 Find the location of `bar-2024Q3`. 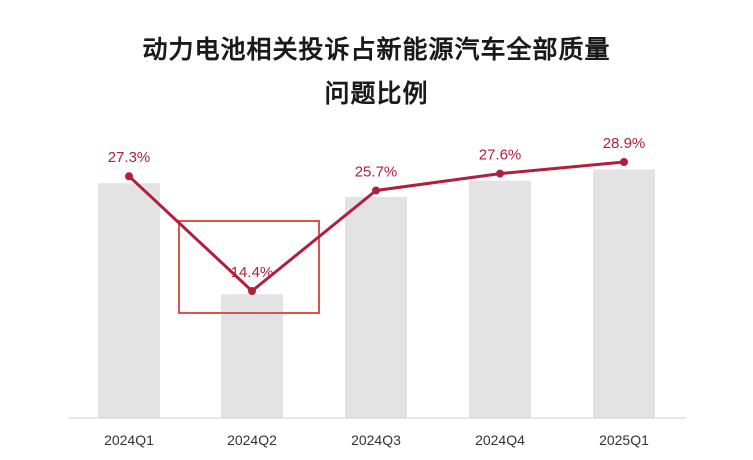

bar-2024Q3 is located at coordinates (376, 307).